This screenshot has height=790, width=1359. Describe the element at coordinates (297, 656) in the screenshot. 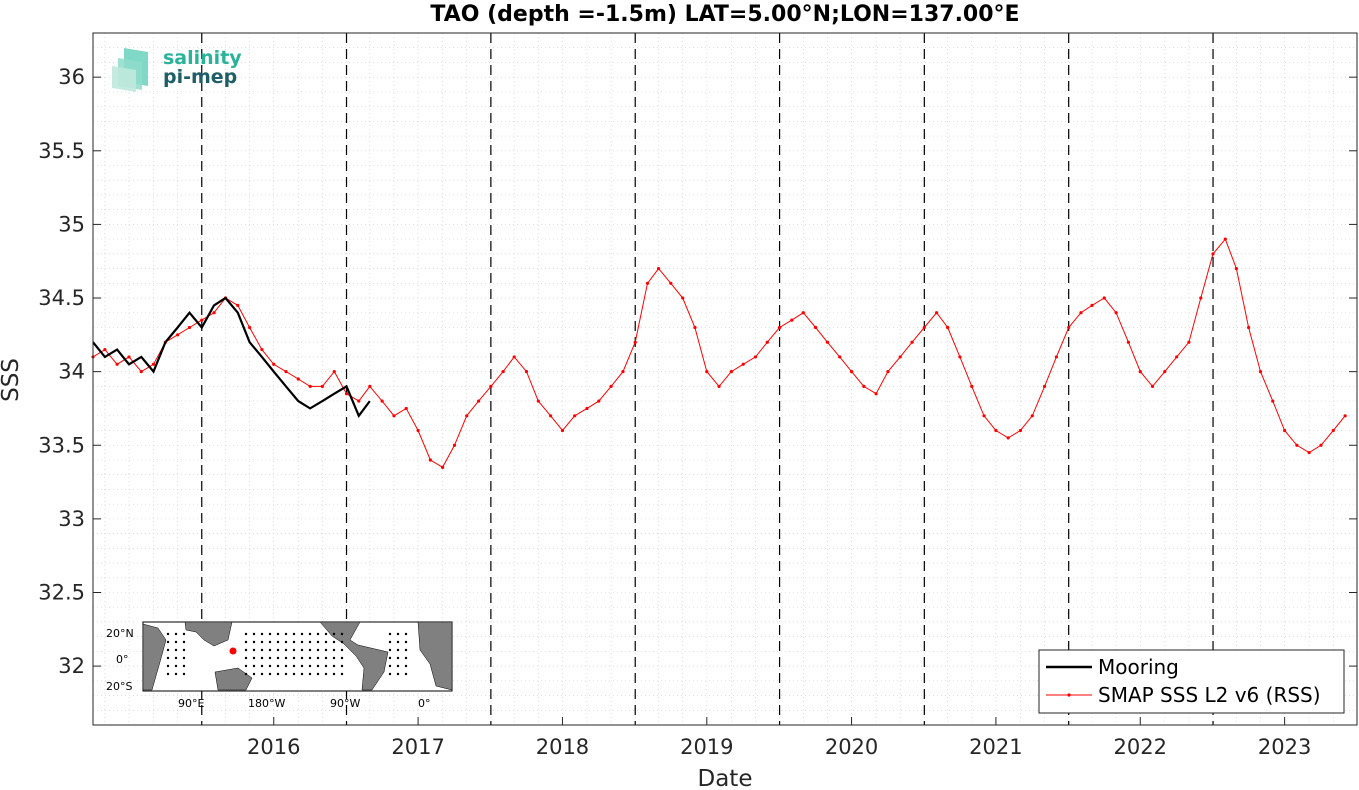

I see `inset-map-ocean` at that location.